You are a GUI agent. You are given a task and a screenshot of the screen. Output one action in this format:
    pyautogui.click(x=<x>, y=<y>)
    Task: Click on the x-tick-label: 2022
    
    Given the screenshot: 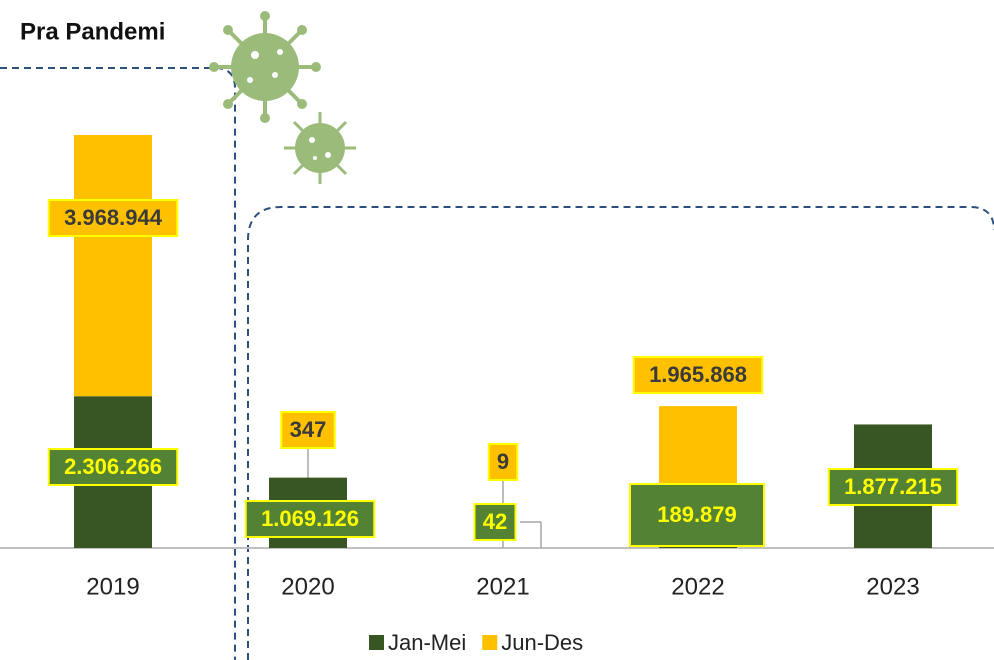 What is the action you would take?
    pyautogui.click(x=697, y=586)
    